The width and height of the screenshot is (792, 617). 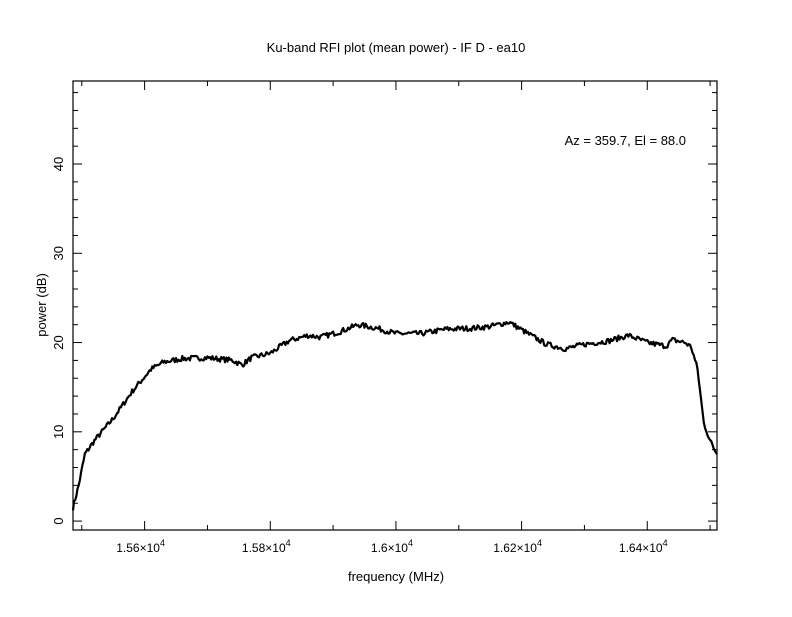 I want to click on x-tick-label: 1.62×10⁴, so click(x=517, y=546).